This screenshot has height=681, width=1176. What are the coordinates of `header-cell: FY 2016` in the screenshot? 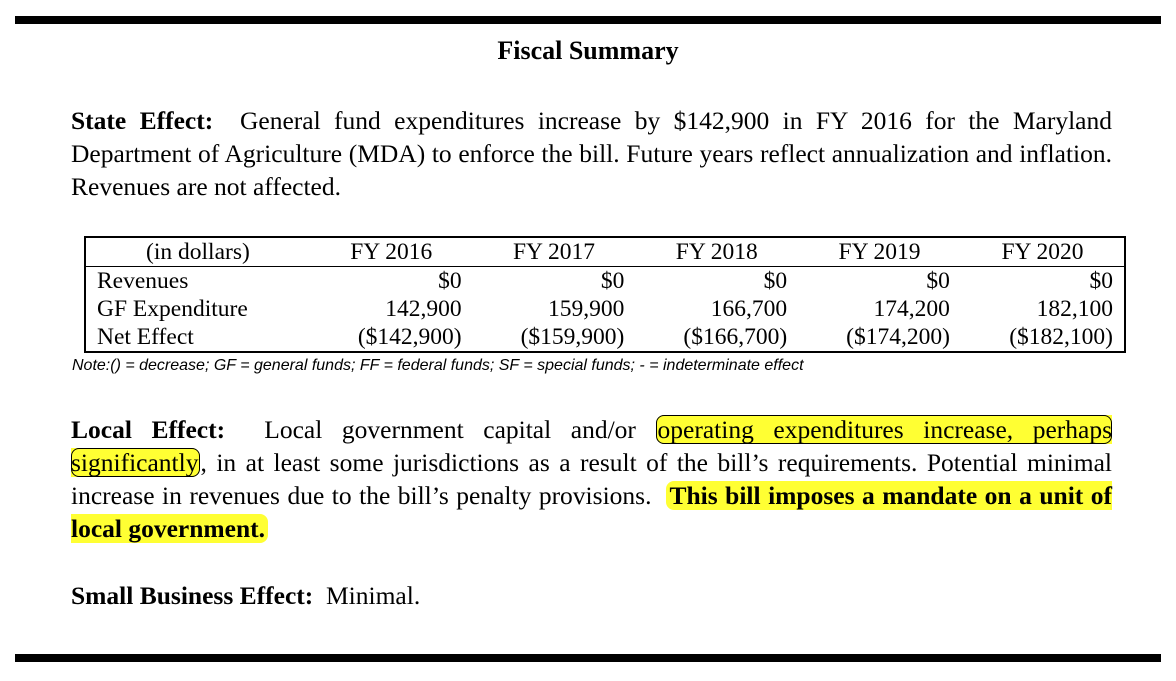 It's located at (391, 252).